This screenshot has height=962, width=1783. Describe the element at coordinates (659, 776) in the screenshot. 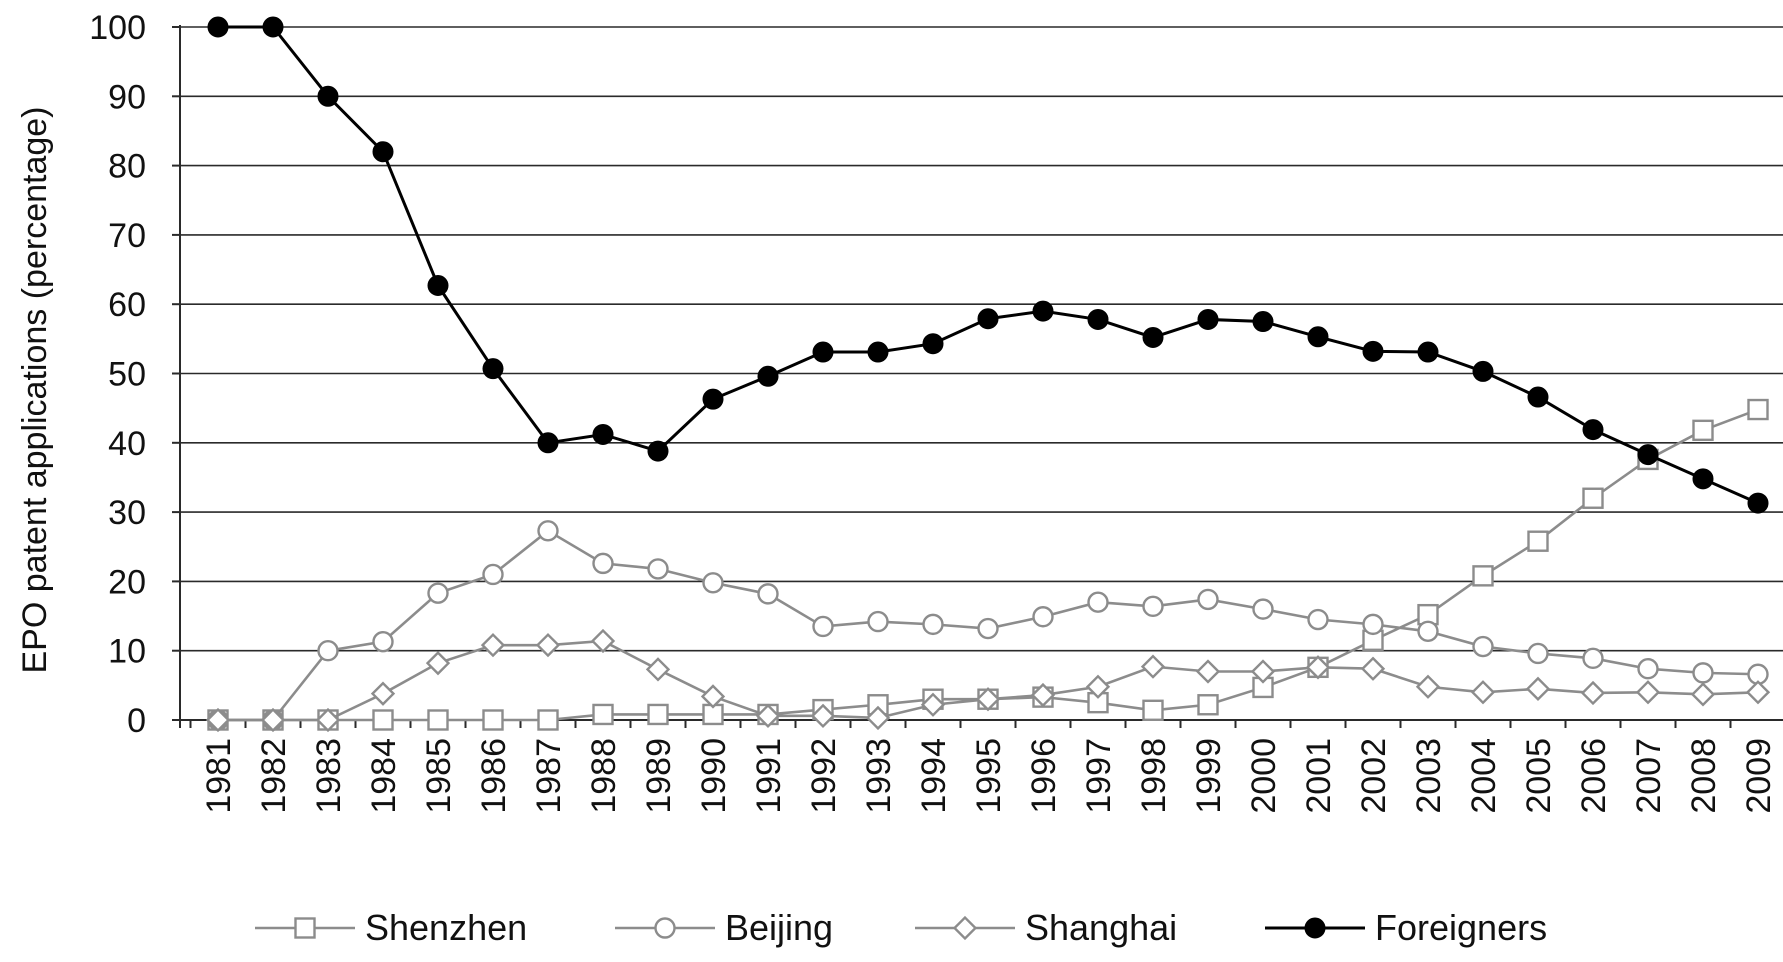

I see `x-tick-label: 1989` at that location.